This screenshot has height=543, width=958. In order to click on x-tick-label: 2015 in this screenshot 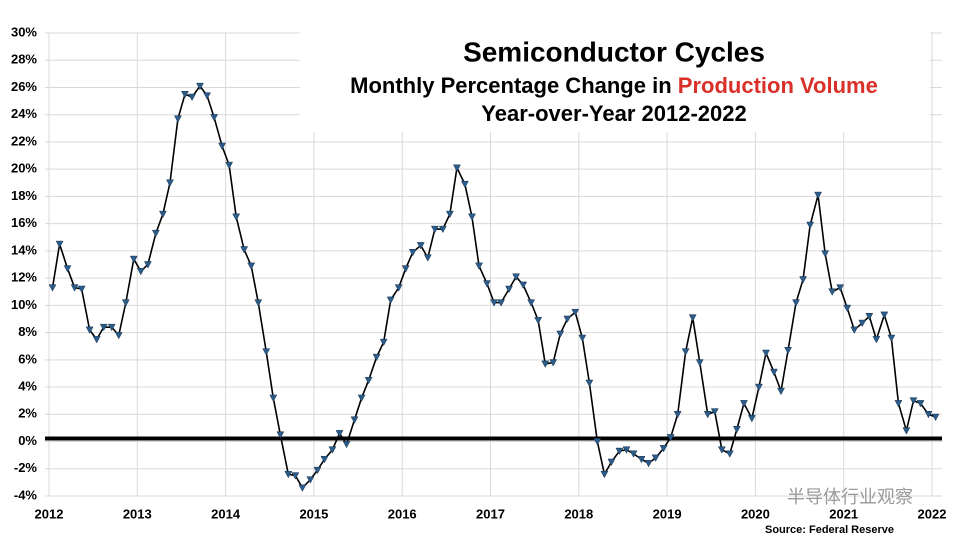, I will do `click(313, 513)`.